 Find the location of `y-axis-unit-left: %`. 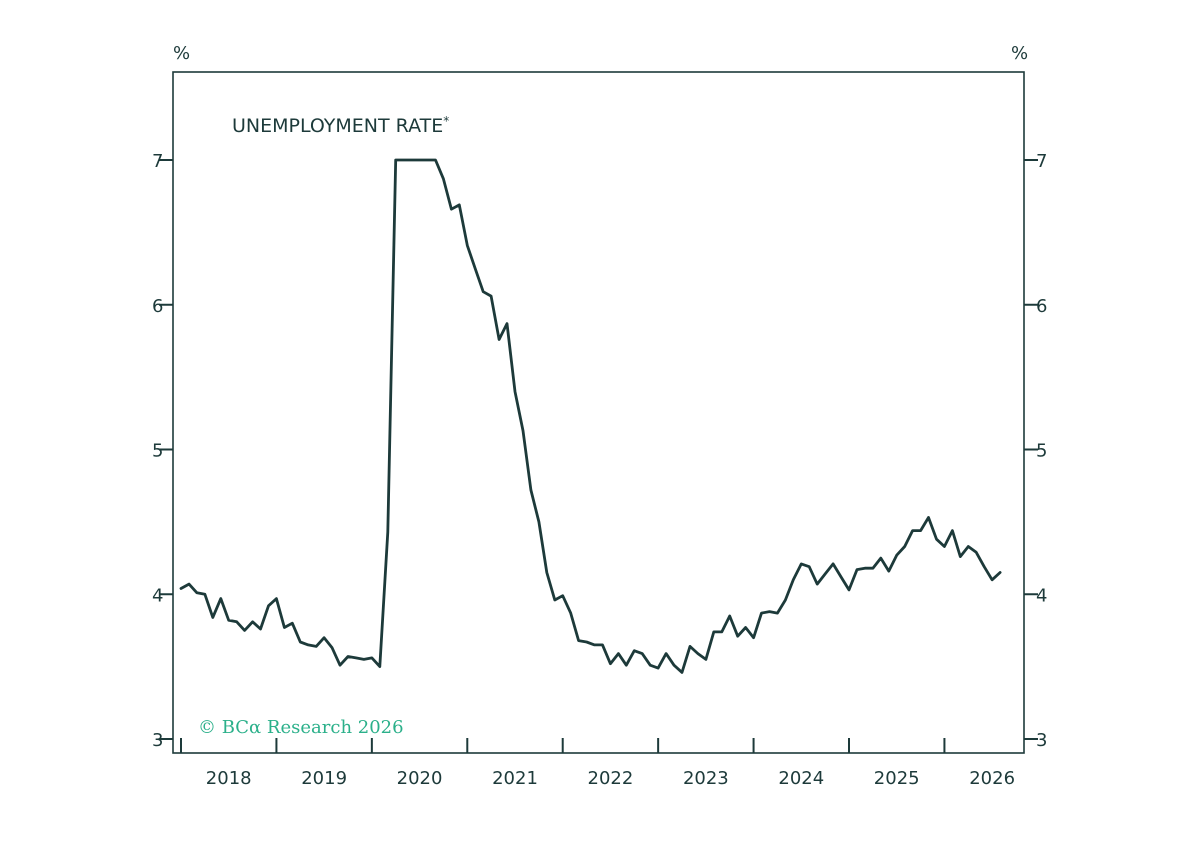

y-axis-unit-left: % is located at coordinates (181, 53).